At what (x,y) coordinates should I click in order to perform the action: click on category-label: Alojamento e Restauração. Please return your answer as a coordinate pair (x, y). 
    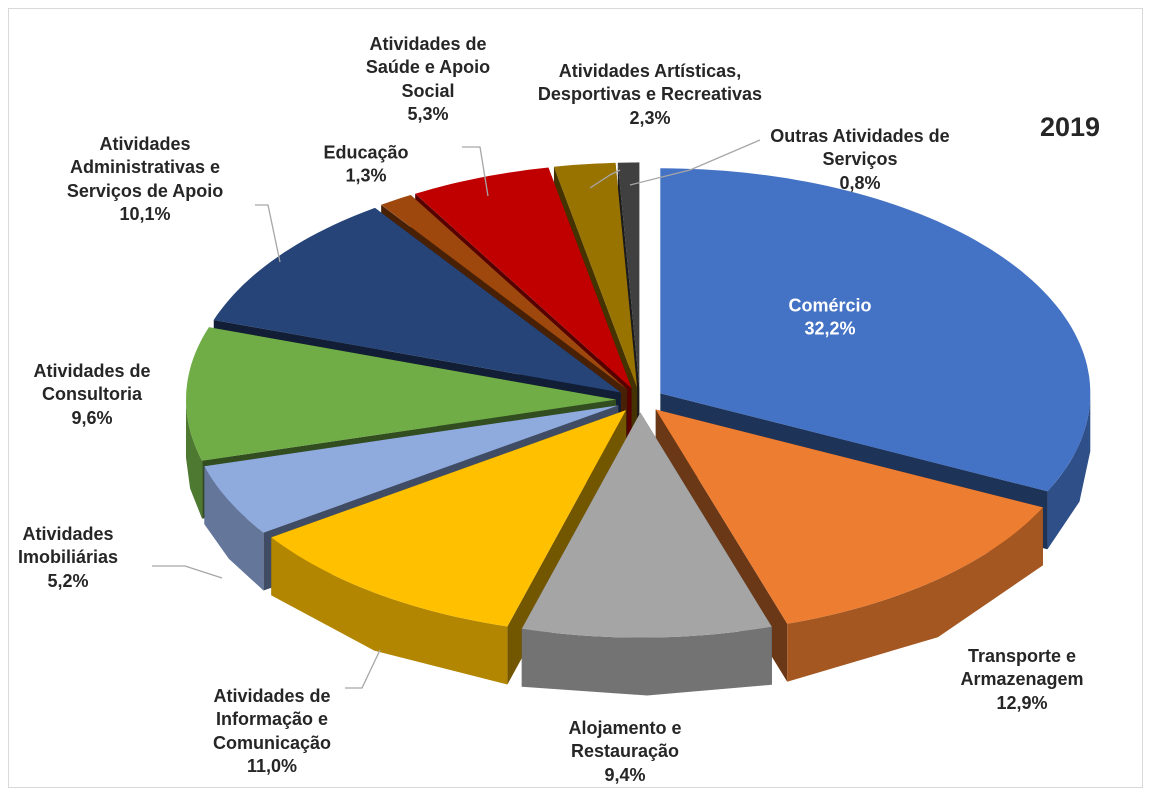
    Looking at the image, I should click on (625, 739).